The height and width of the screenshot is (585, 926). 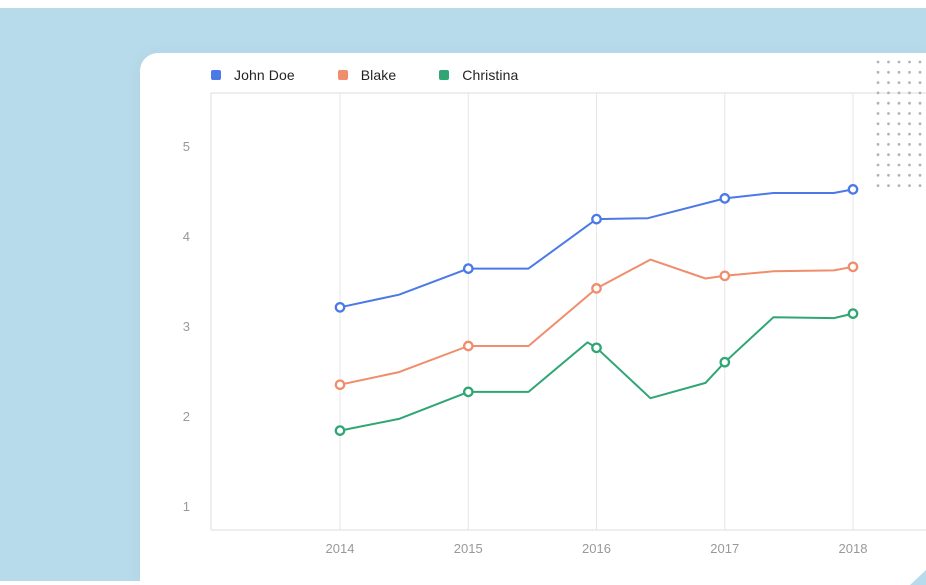 I want to click on x-axis-tick-2014: 2014, so click(x=340, y=548).